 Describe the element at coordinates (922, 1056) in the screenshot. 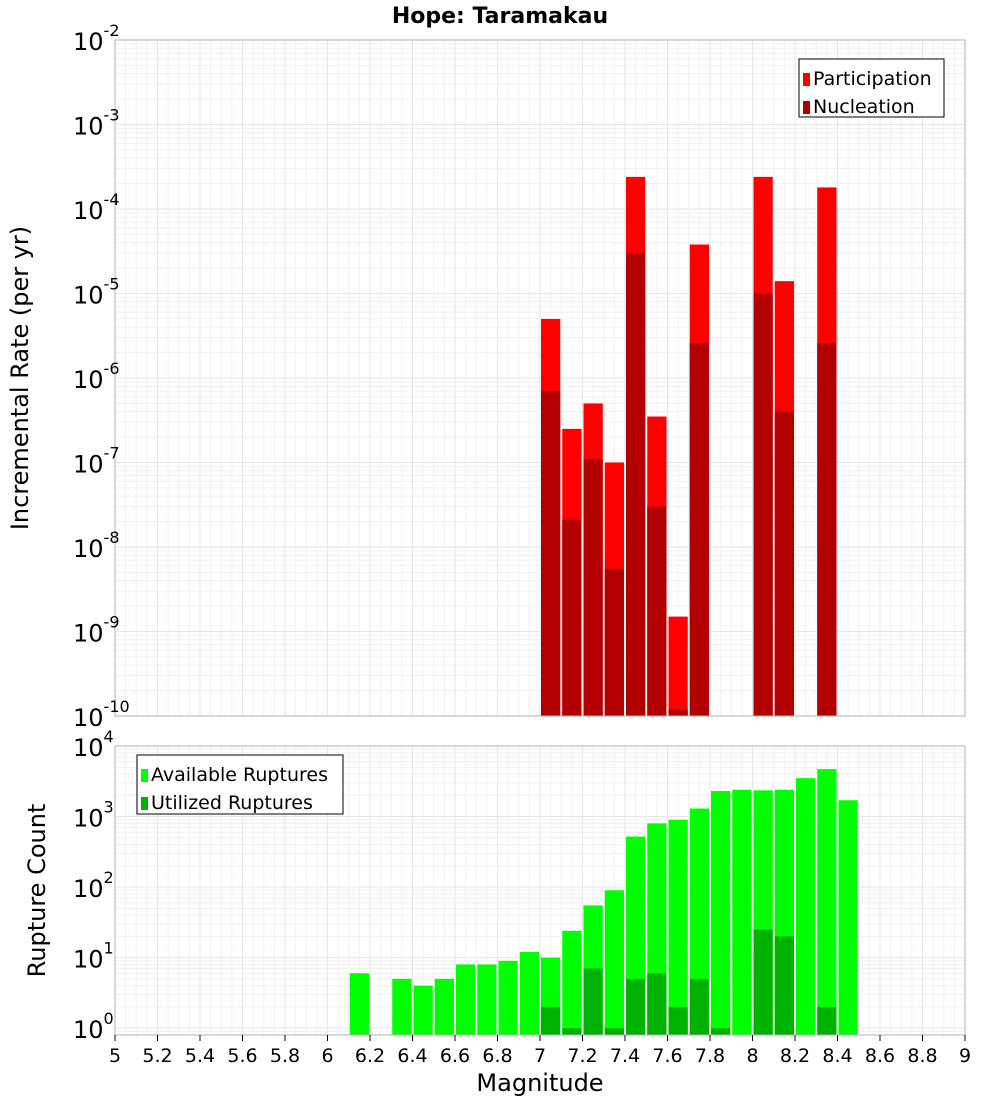

I see `x-tick-label: 8.8` at that location.